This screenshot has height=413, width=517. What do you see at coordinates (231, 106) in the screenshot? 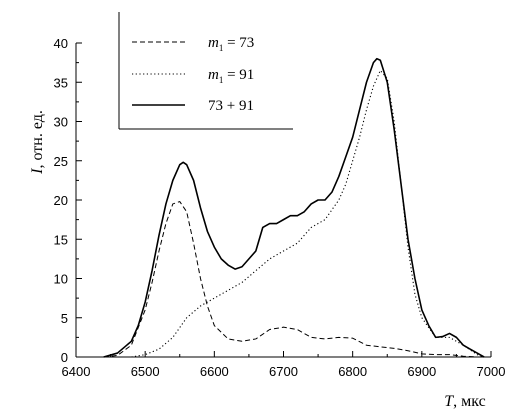
I see `legend-label-3: 73 + 91` at bounding box center [231, 106].